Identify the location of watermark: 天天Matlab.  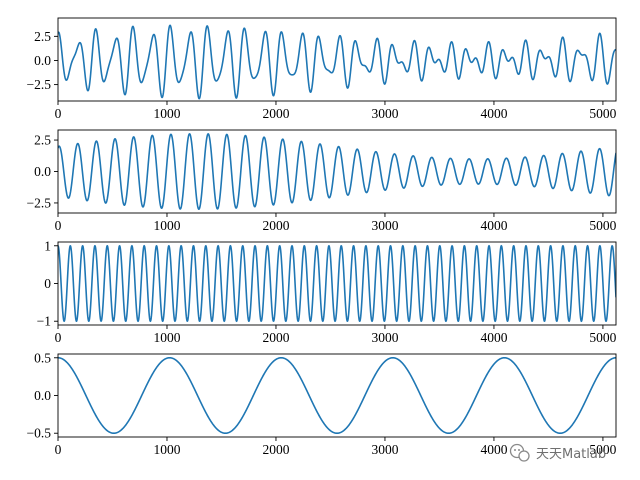
(557, 452).